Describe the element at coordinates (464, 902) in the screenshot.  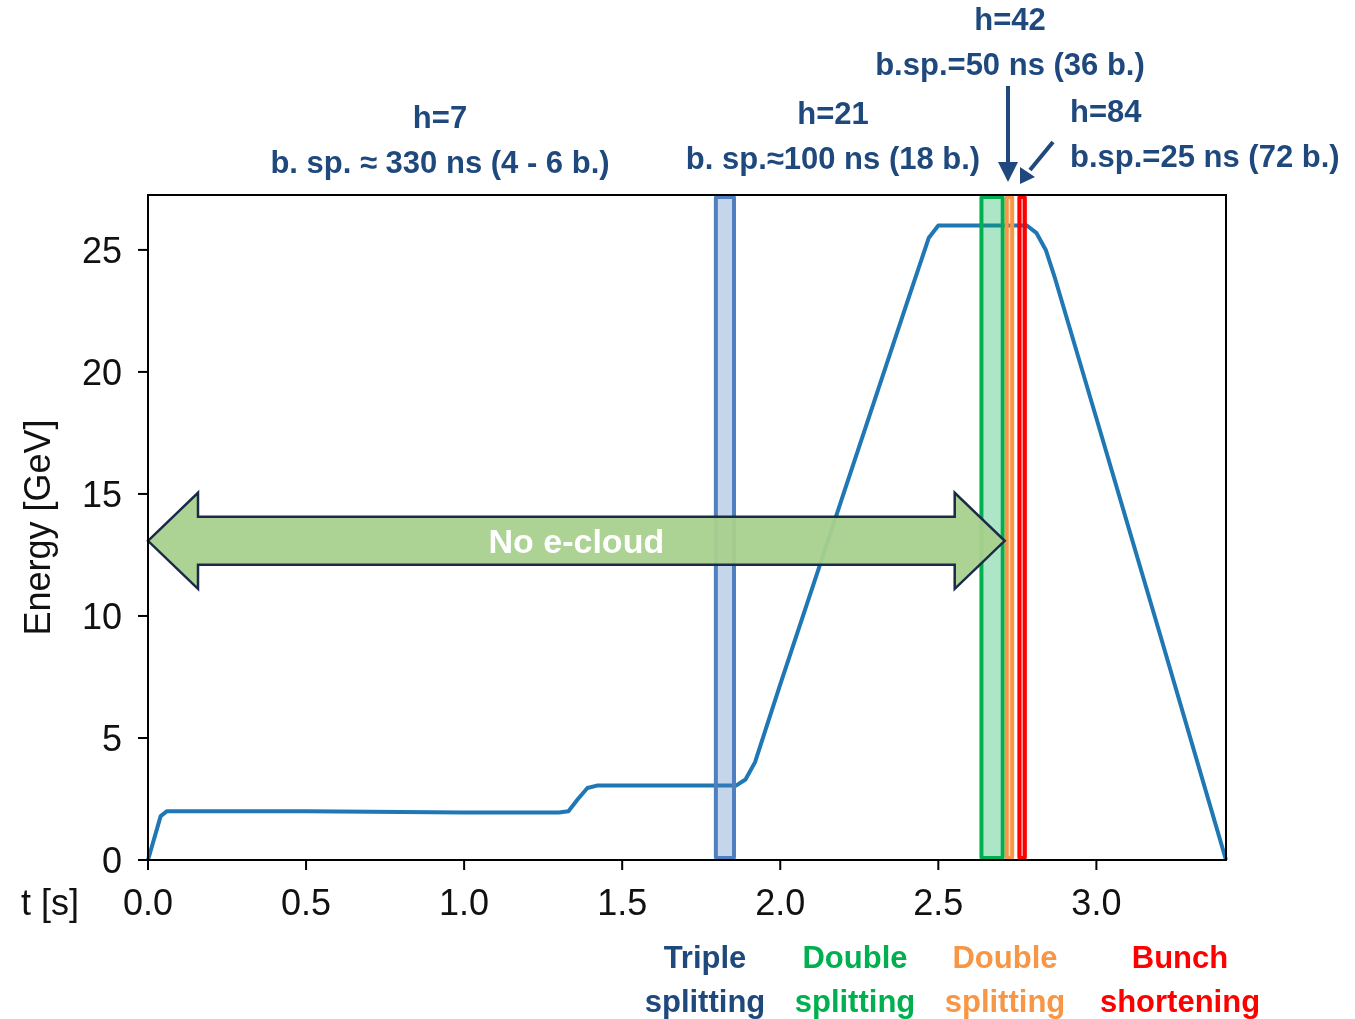
I see `x-tick-label: 1.0` at that location.